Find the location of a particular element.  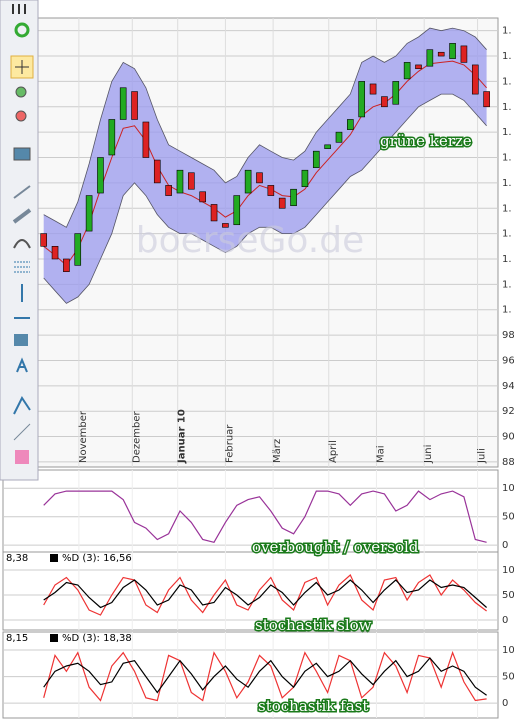

zoom-out-button is located at coordinates (21, 116).